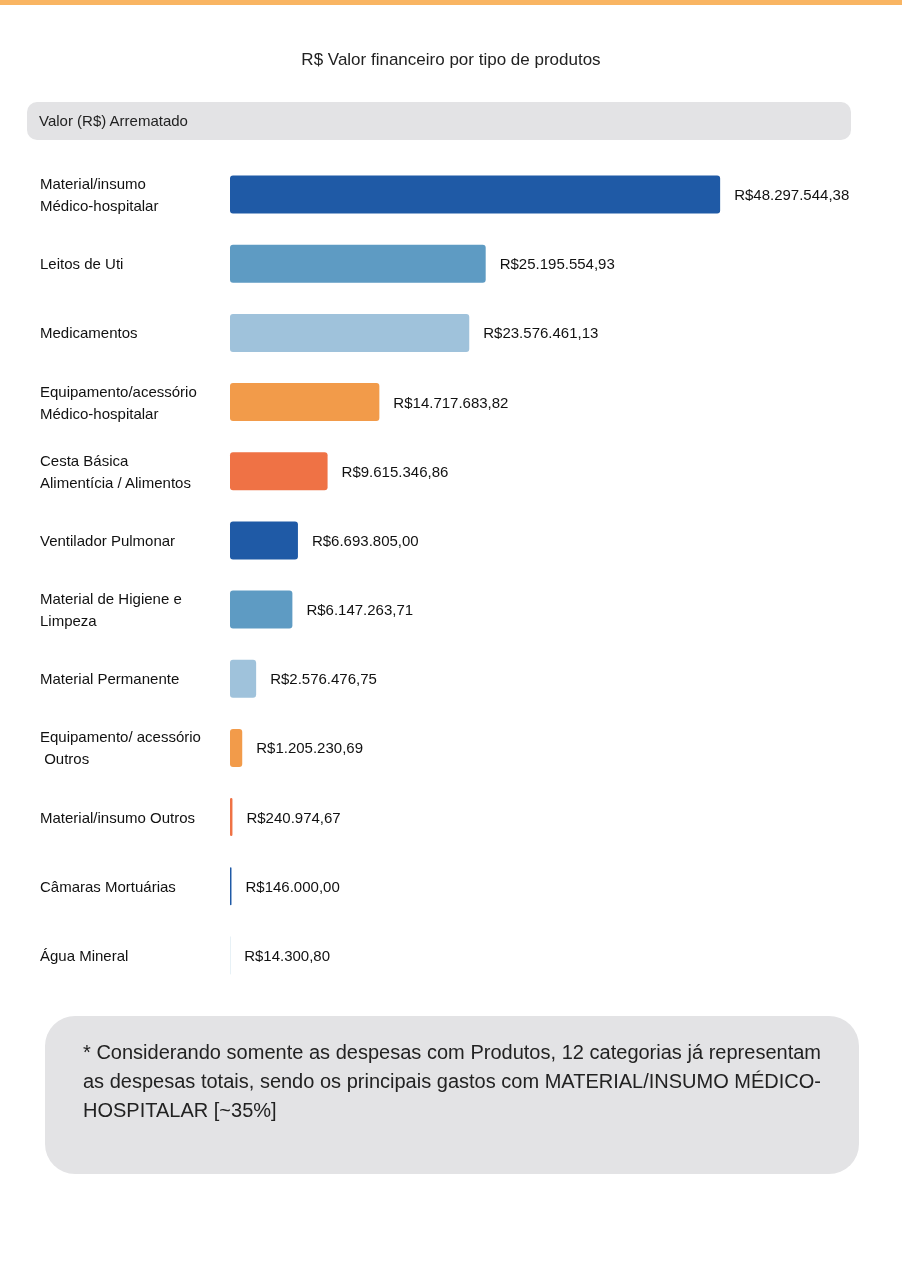 This screenshot has height=1276, width=902. What do you see at coordinates (108, 540) in the screenshot?
I see `y-tick-label: Ventilador Pulmonar` at bounding box center [108, 540].